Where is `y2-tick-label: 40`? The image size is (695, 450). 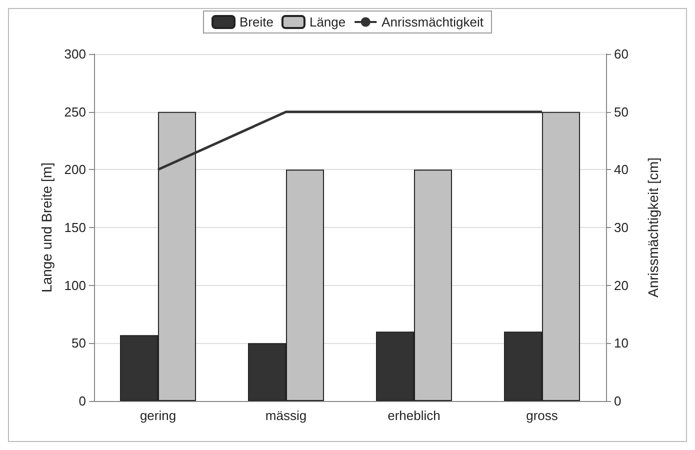
y2-tick-label: 40 is located at coordinates (621, 170).